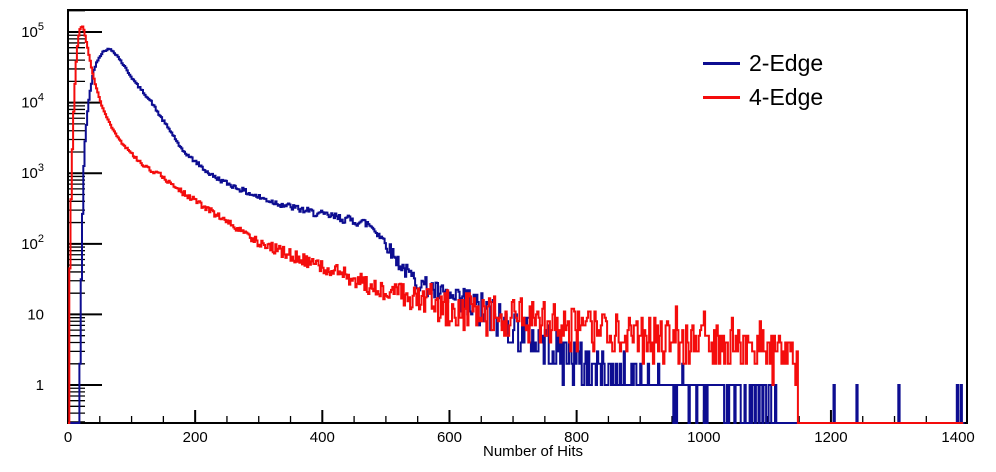  Describe the element at coordinates (830, 437) in the screenshot. I see `x-axis-tick-label: 1200` at that location.